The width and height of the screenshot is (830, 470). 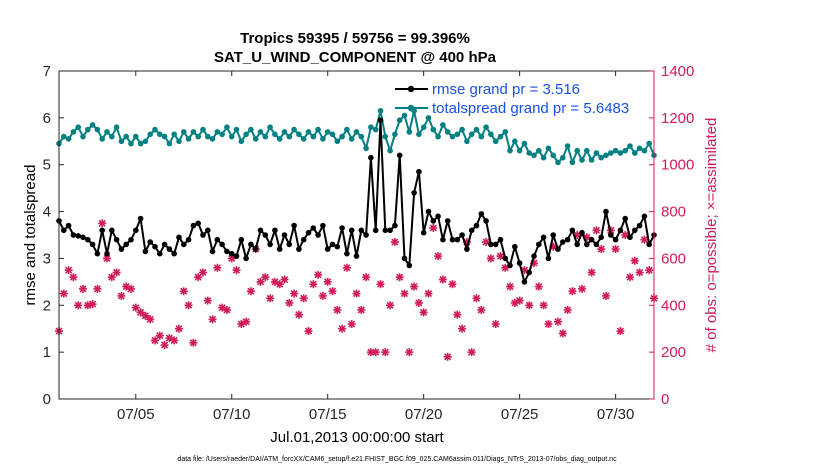 What do you see at coordinates (136, 414) in the screenshot?
I see `x-tick-label: 07/05` at bounding box center [136, 414].